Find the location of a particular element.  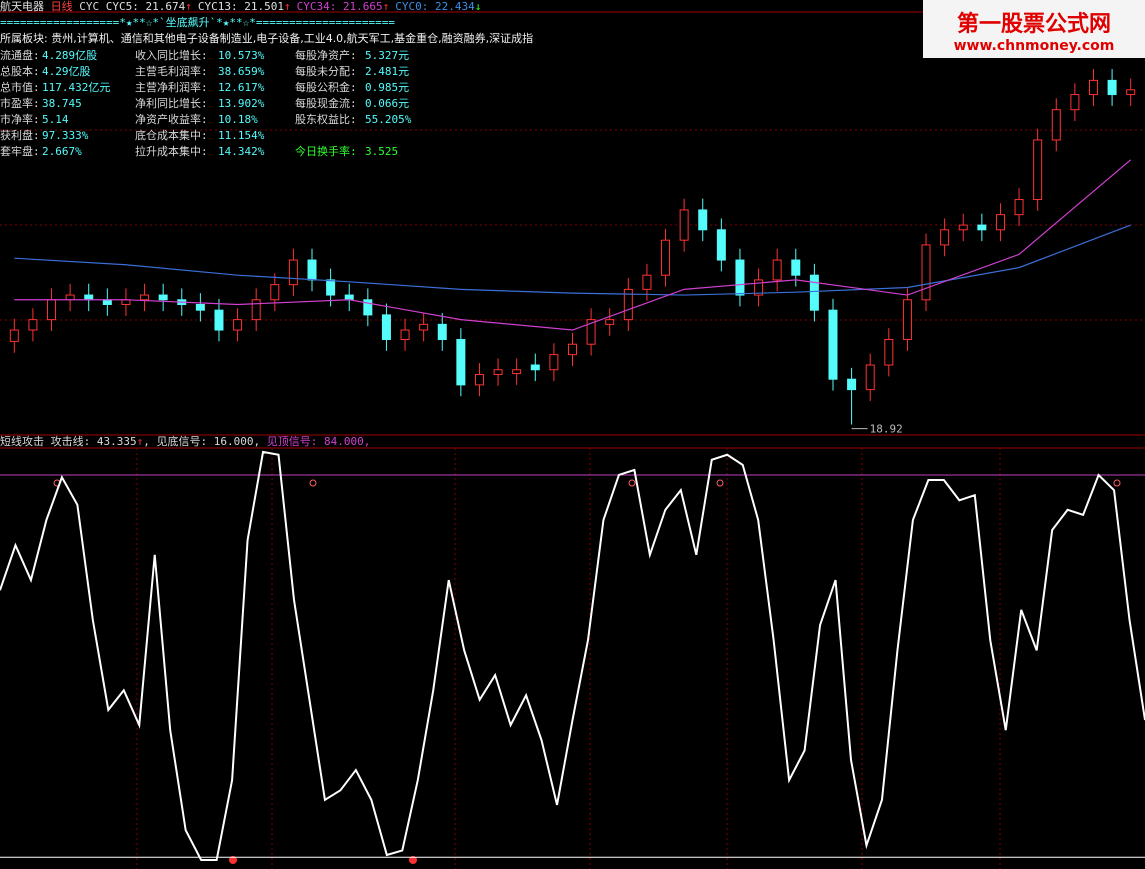

ma-label: CYC13: 21.501 is located at coordinates (240, 6).